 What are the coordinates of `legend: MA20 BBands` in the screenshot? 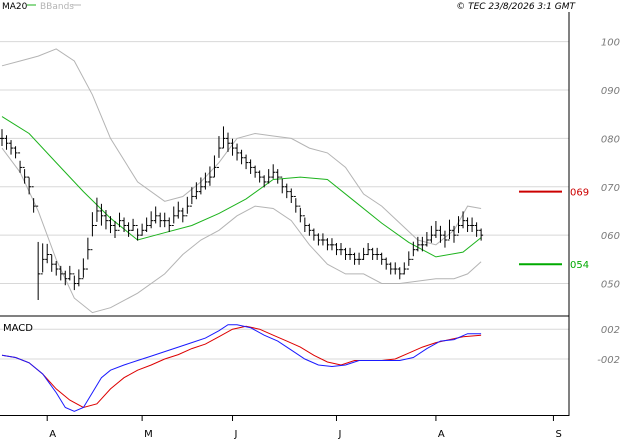 It's located at (41, 7).